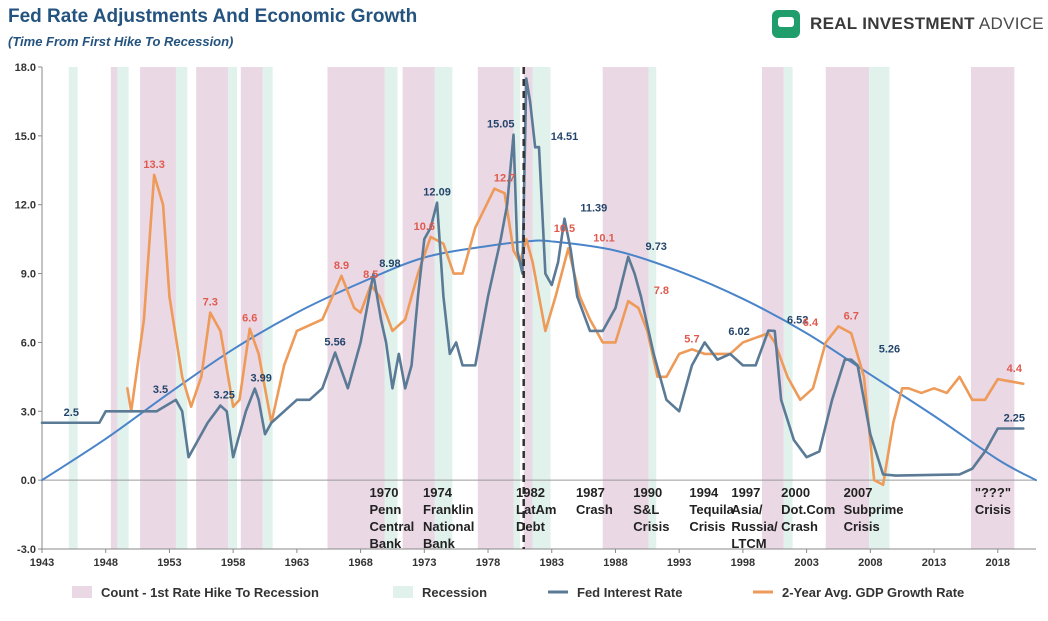 The height and width of the screenshot is (621, 1048). What do you see at coordinates (691, 339) in the screenshot?
I see `gdp-growth-label: 5.7` at bounding box center [691, 339].